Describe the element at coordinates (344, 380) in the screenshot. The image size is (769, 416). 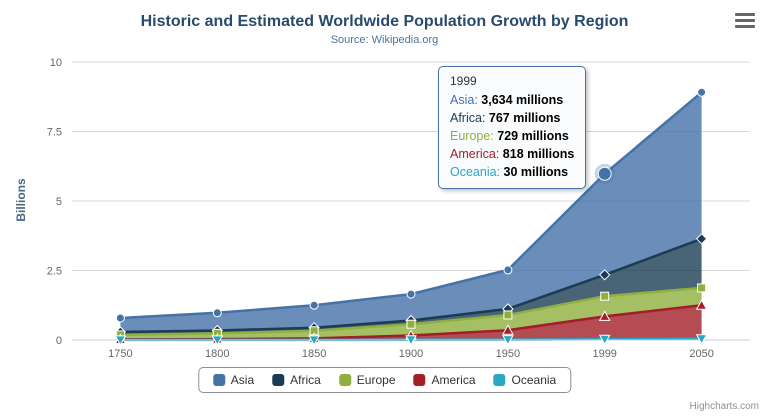
I see `europe-legend-swatch` at that location.